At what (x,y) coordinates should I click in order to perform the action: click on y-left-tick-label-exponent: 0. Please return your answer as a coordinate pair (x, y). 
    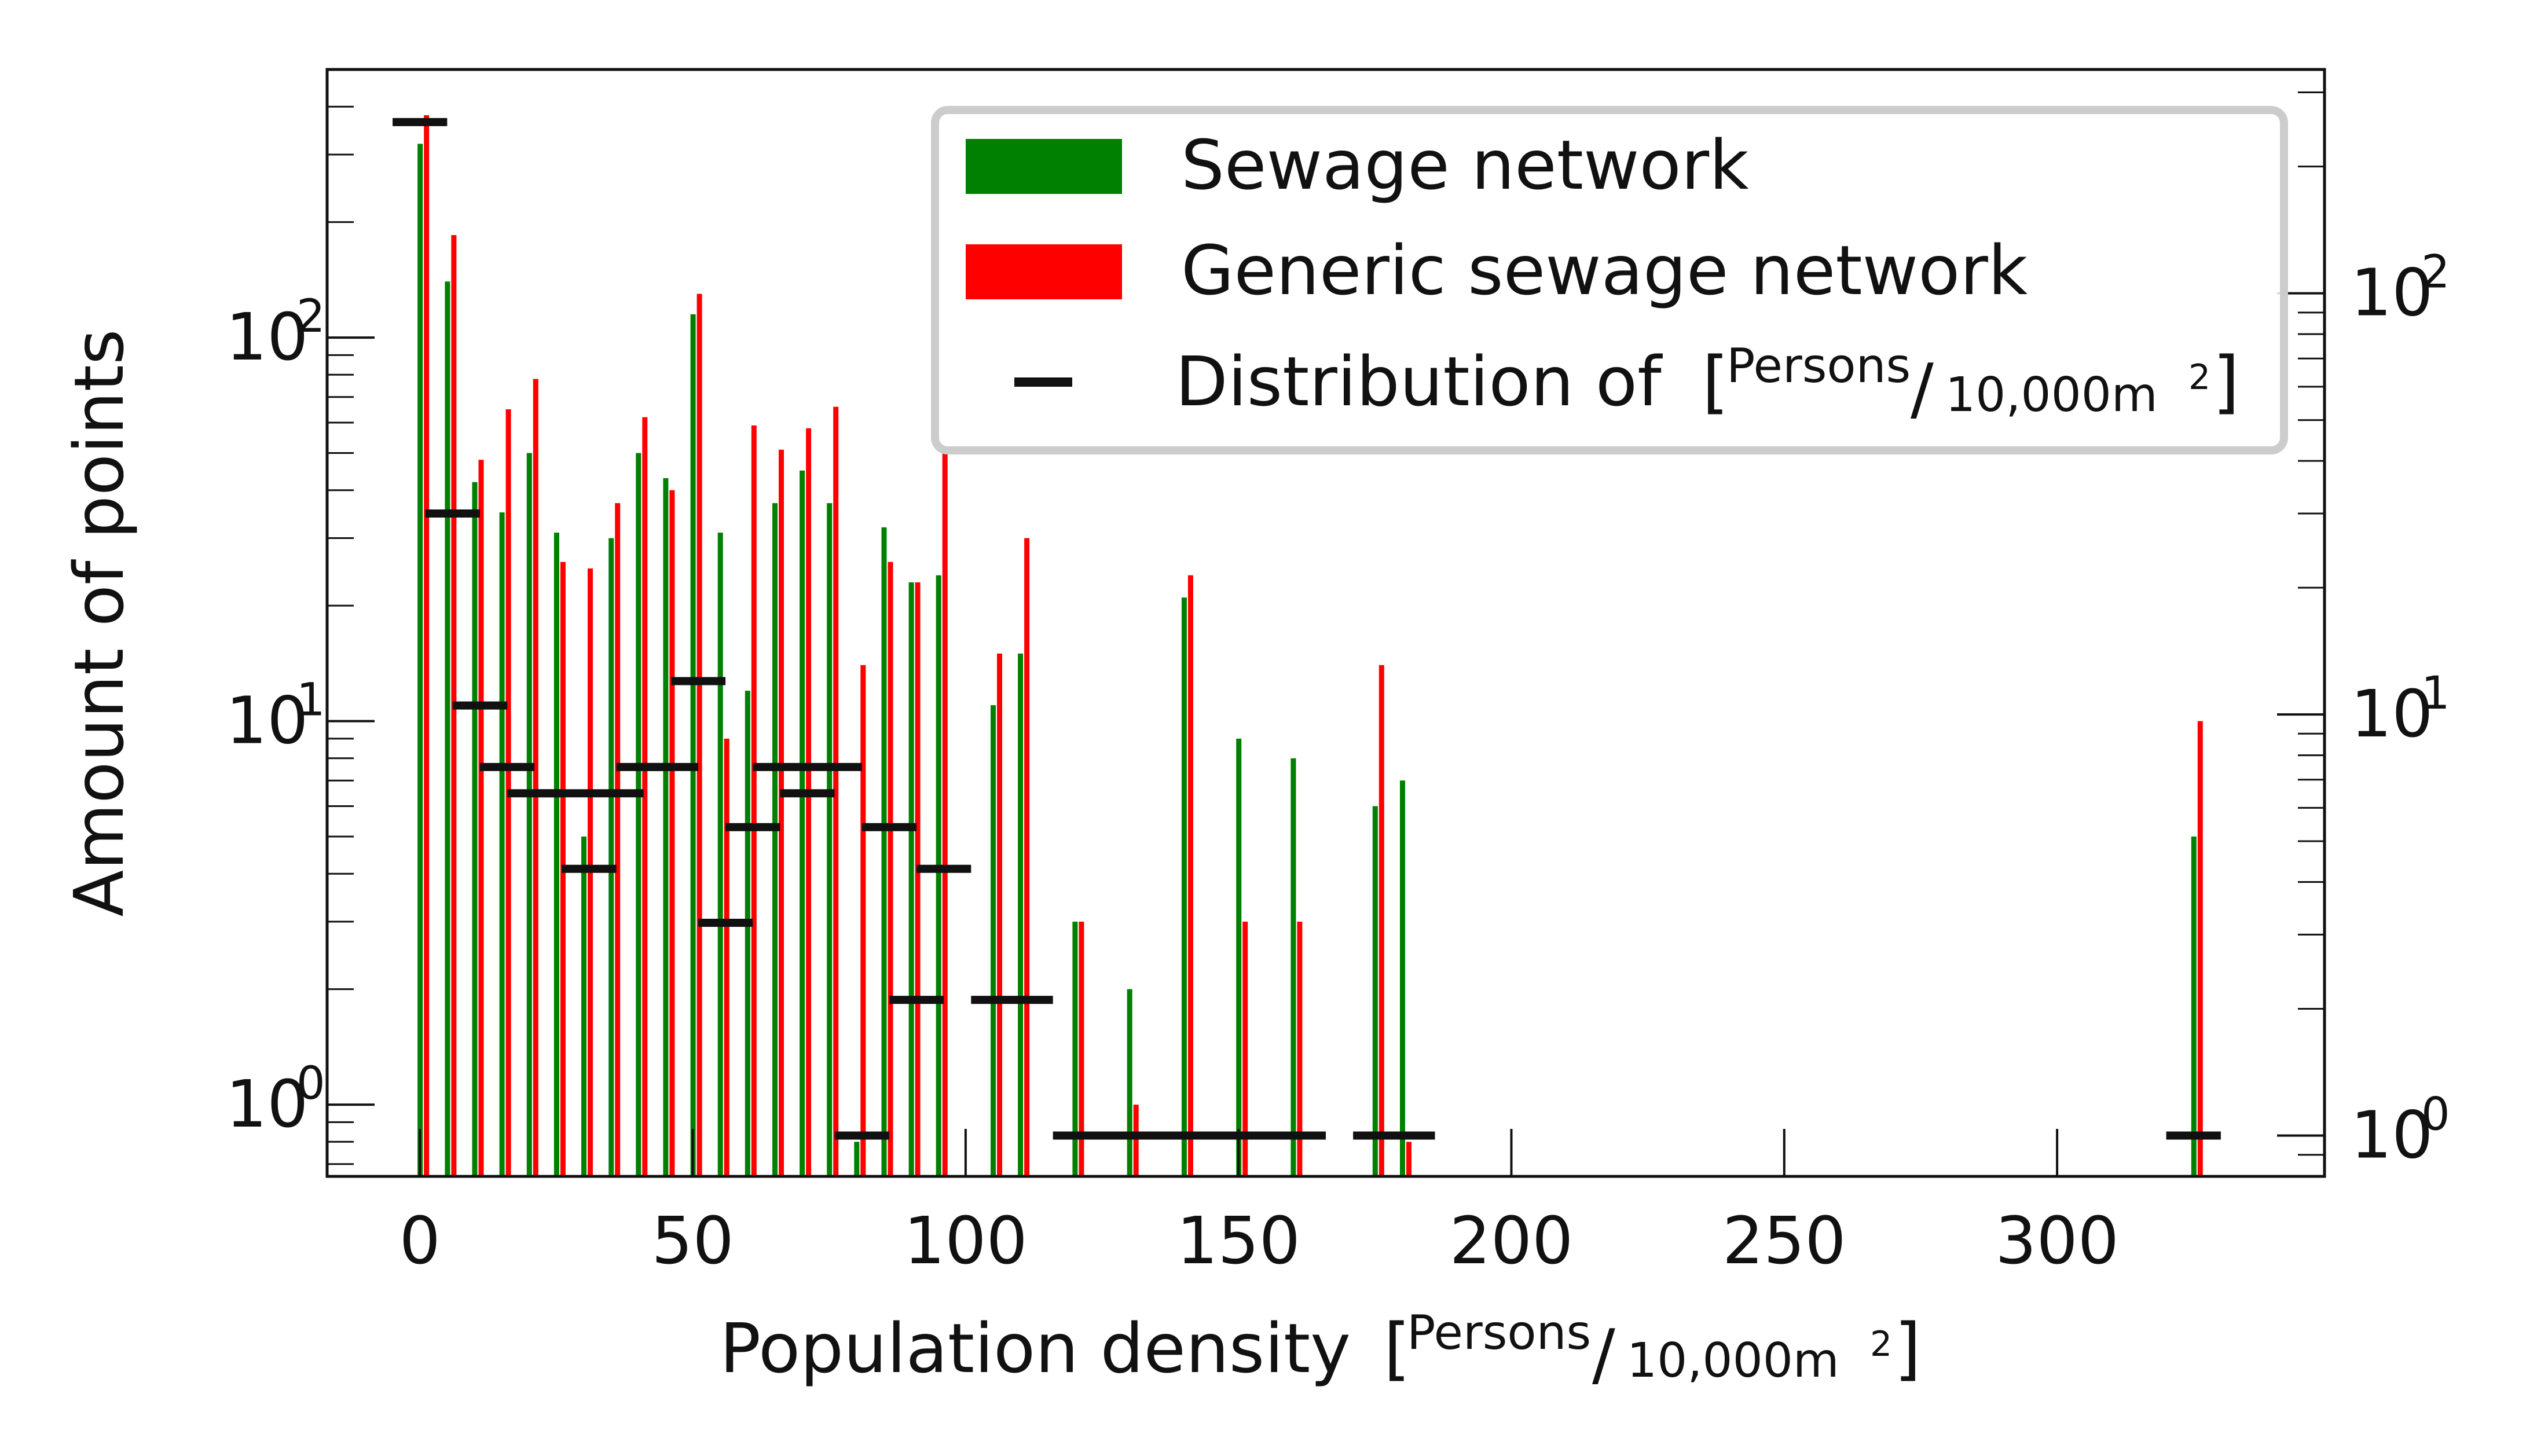
    Looking at the image, I should click on (311, 1084).